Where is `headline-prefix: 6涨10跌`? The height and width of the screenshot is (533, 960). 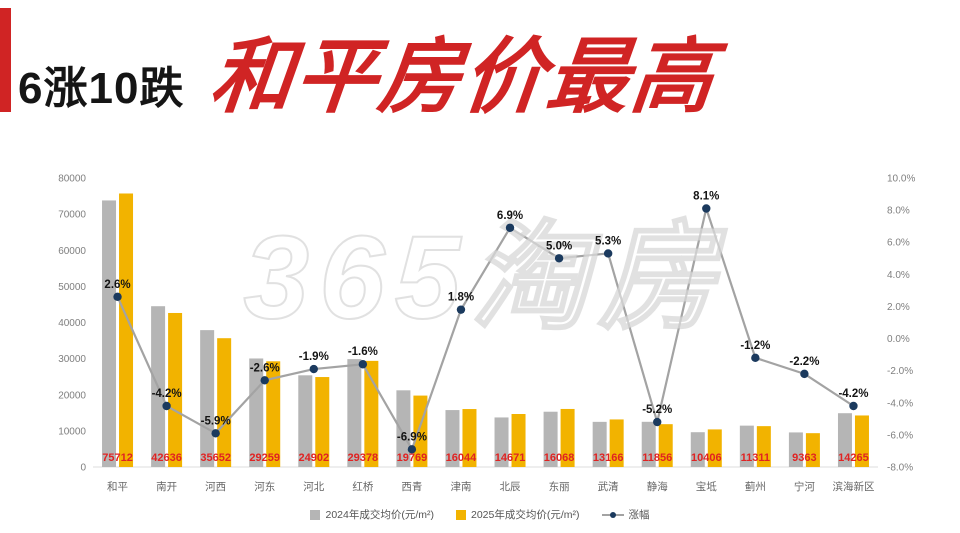 headline-prefix: 6涨10跌 is located at coordinates (101, 88).